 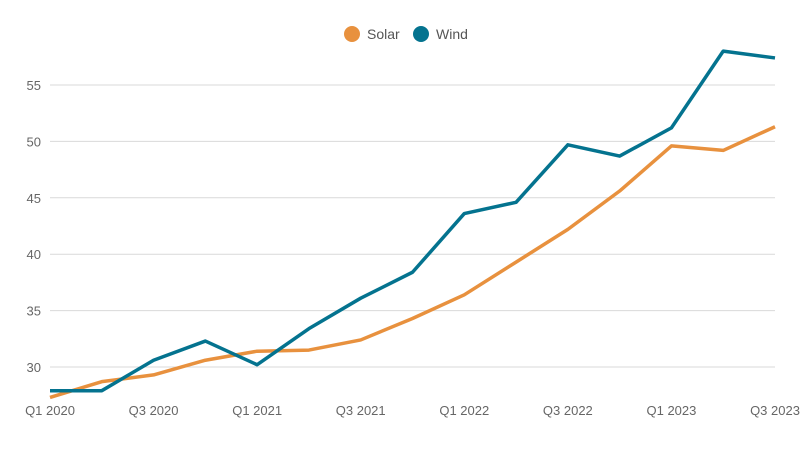 What do you see at coordinates (34, 254) in the screenshot?
I see `y-tick-label: 40` at bounding box center [34, 254].